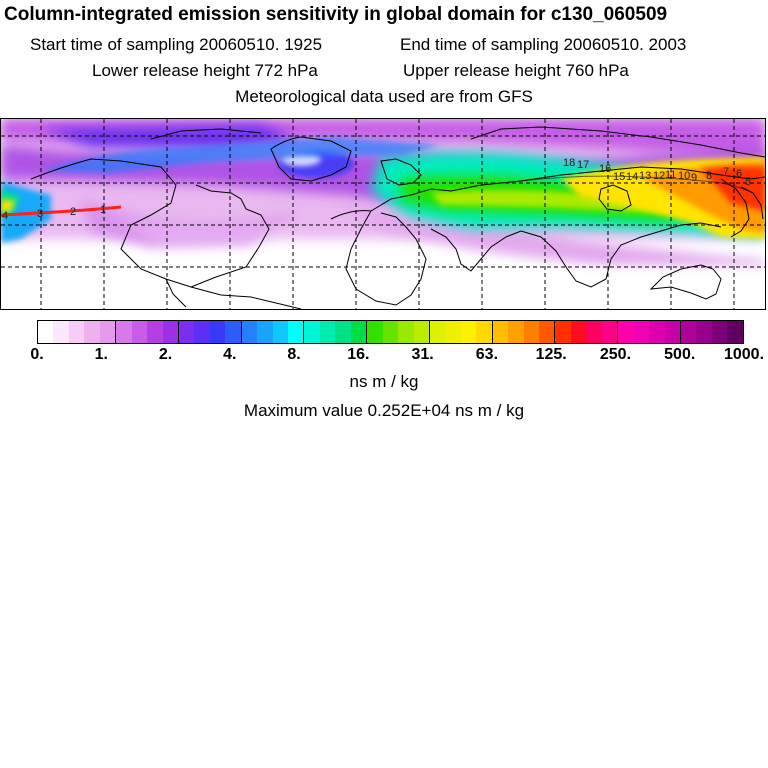 This screenshot has width=768, height=768. Describe the element at coordinates (294, 354) in the screenshot. I see `colorbar-tick-label: 8.` at that location.